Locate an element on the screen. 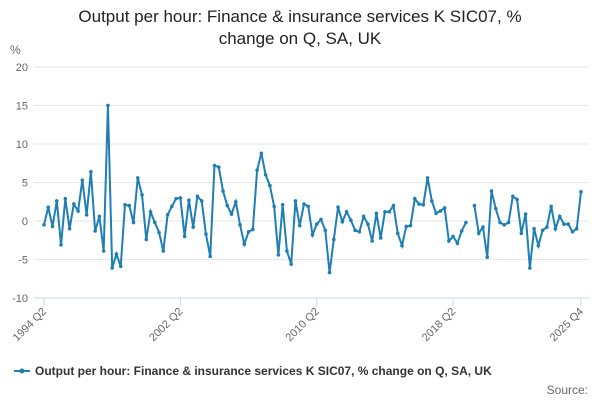  x-tick-label: 1994 Q2 is located at coordinates (30, 325).